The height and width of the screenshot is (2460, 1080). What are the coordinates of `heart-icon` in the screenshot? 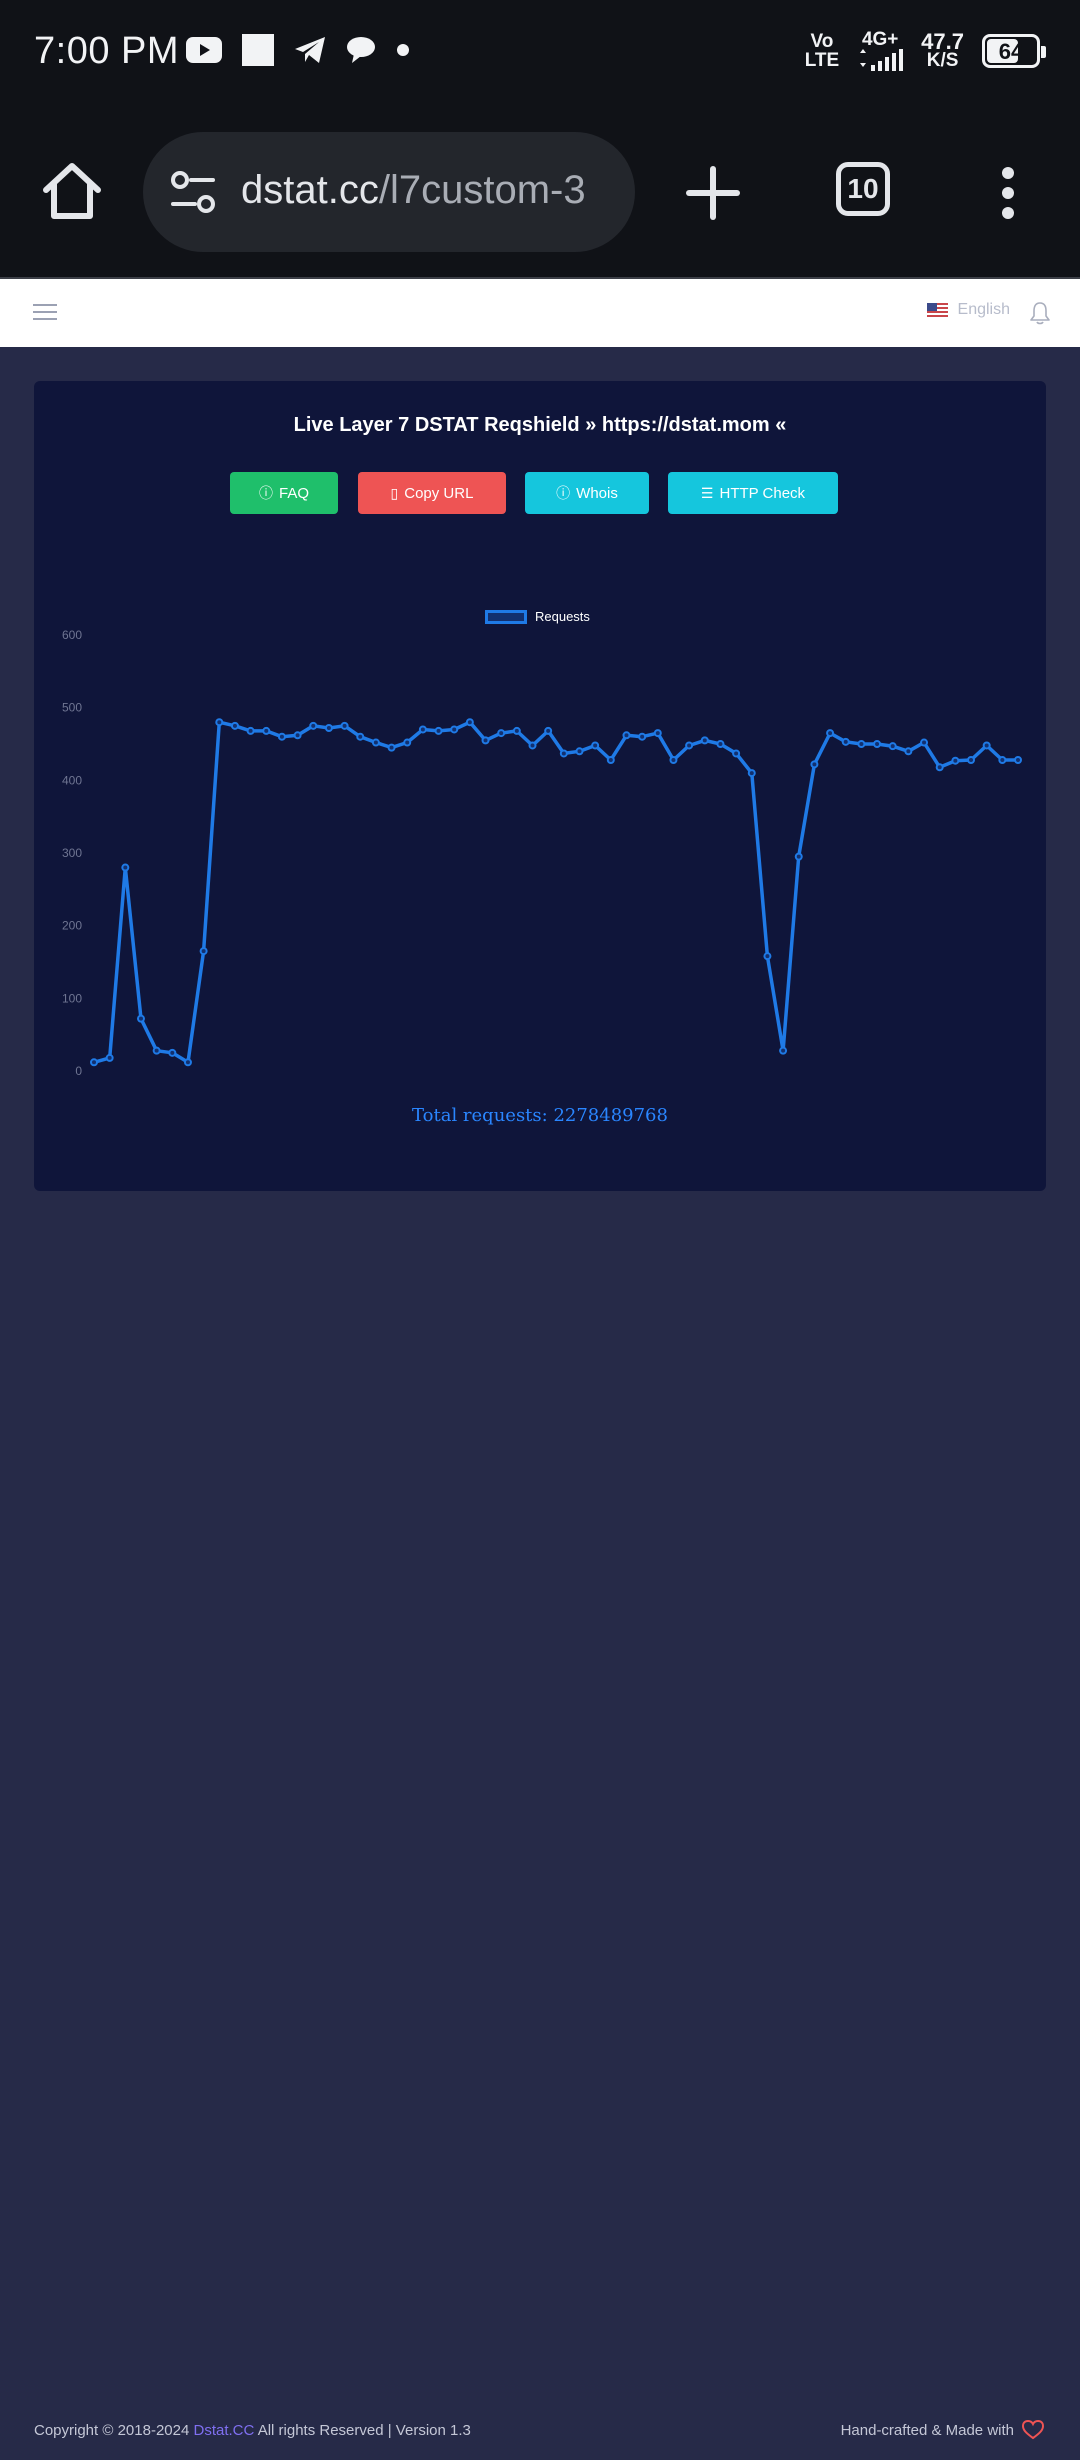 It's located at (1033, 2430).